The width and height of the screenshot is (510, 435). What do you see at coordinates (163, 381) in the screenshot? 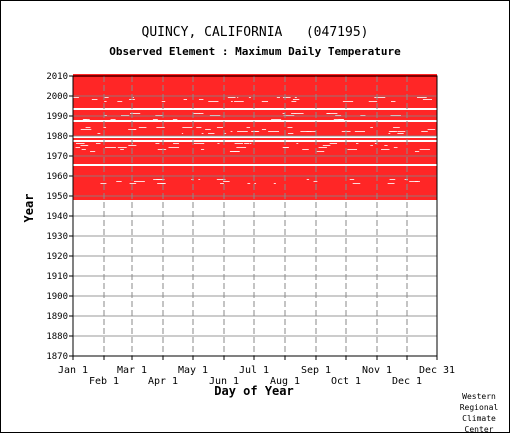
I see `x-tick-label: Apr 1` at bounding box center [163, 381].